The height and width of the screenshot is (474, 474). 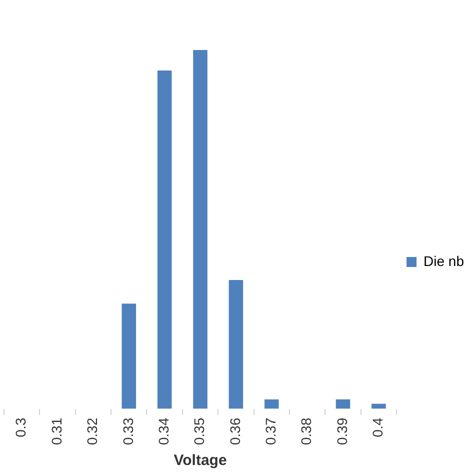 I want to click on legend-label: Die nb, so click(x=444, y=260).